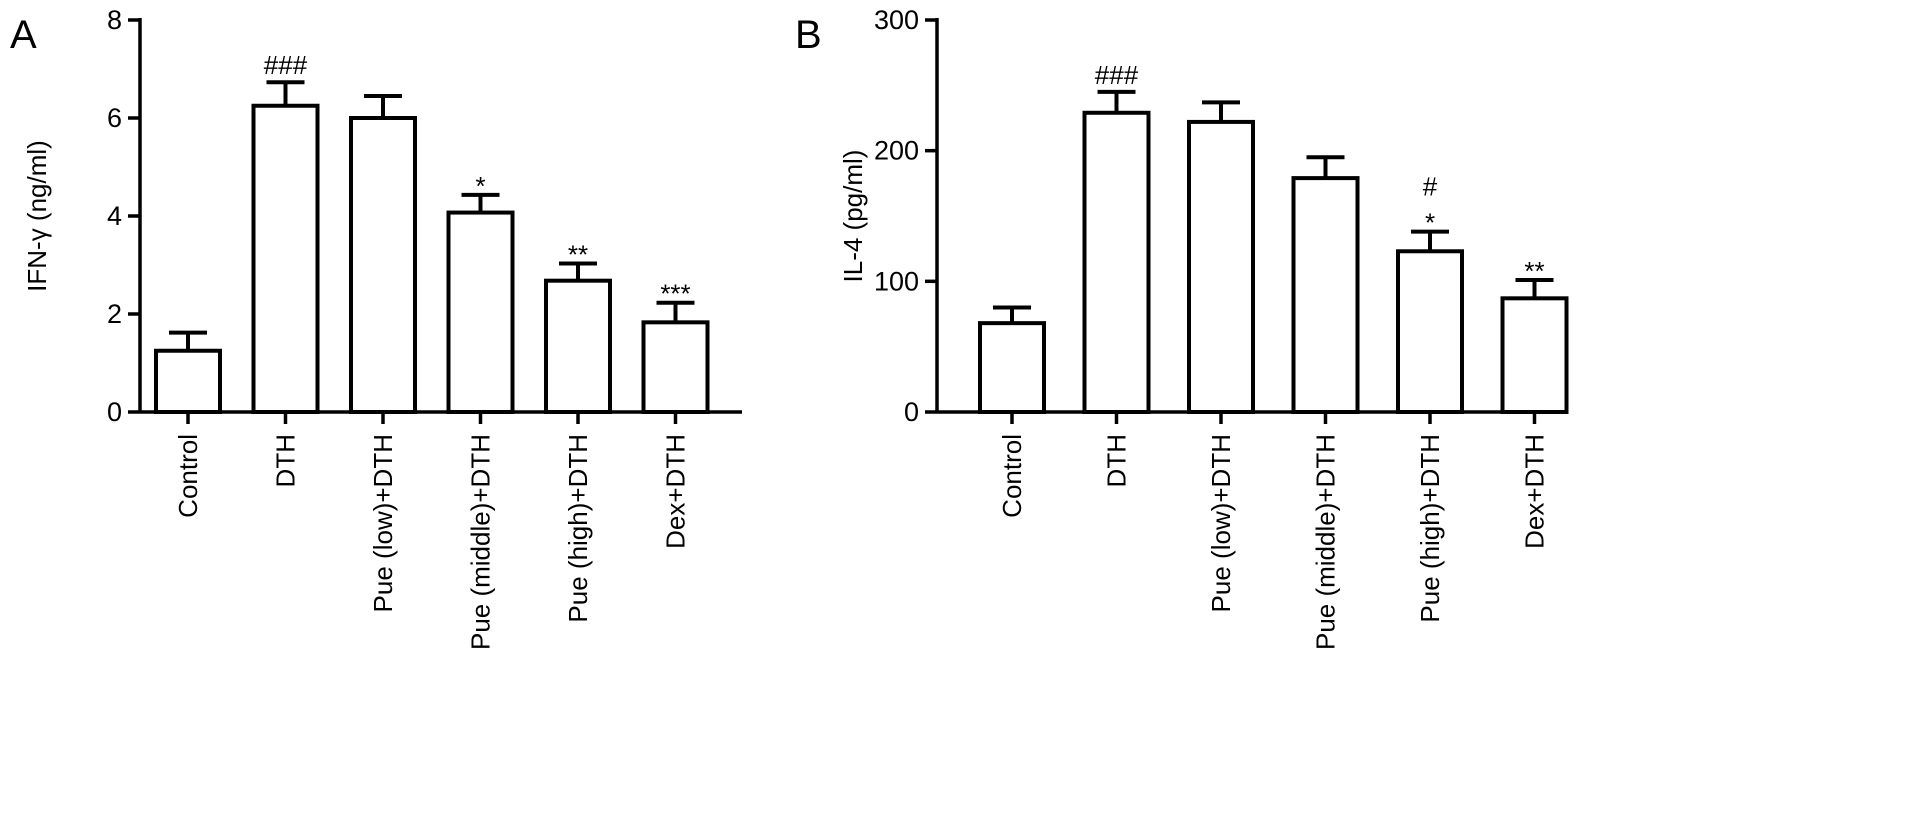 The width and height of the screenshot is (1913, 822). Describe the element at coordinates (896, 151) in the screenshot. I see `y-tick-label: 200` at that location.